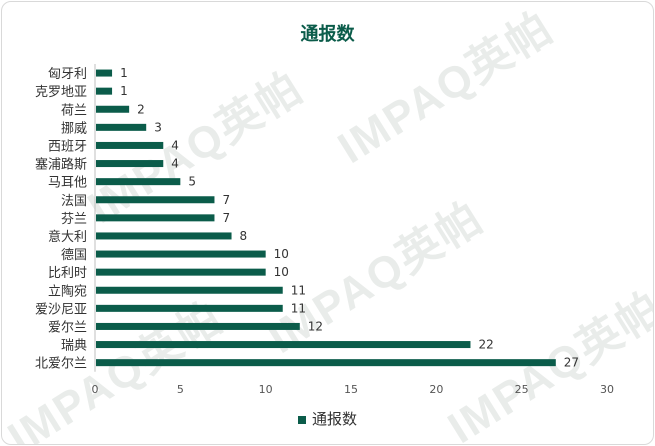 The height and width of the screenshot is (446, 655). What do you see at coordinates (180, 389) in the screenshot?
I see `x-tick-label: 5` at bounding box center [180, 389].